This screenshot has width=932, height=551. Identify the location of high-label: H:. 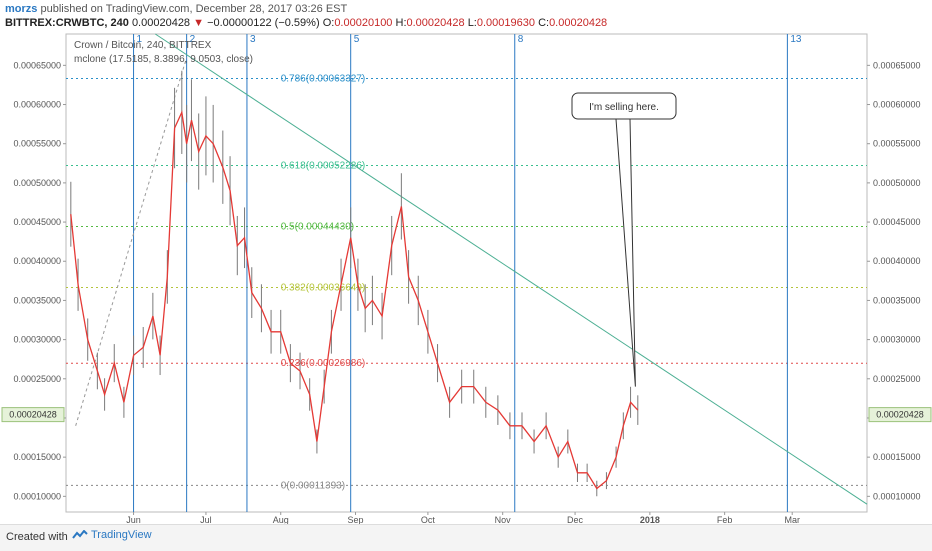
(401, 23).